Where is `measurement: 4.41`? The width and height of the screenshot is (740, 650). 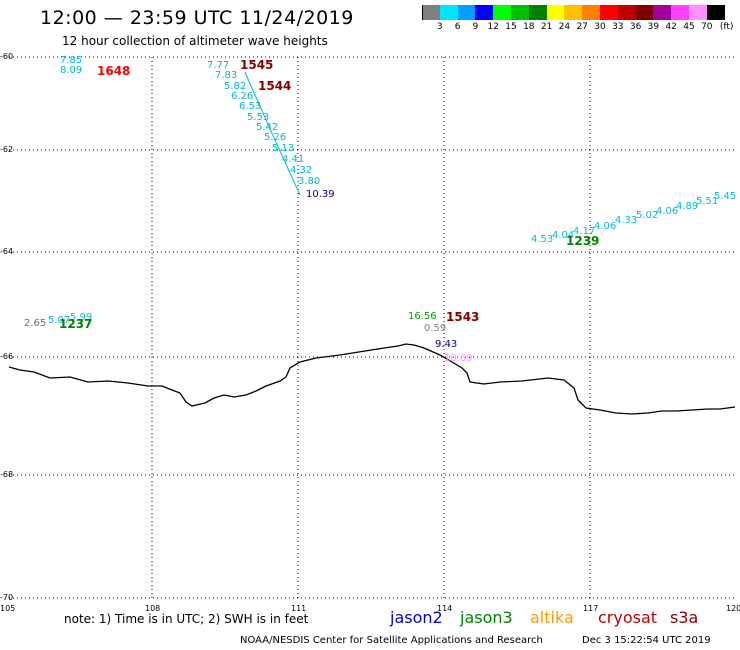 measurement: 4.41 is located at coordinates (293, 159).